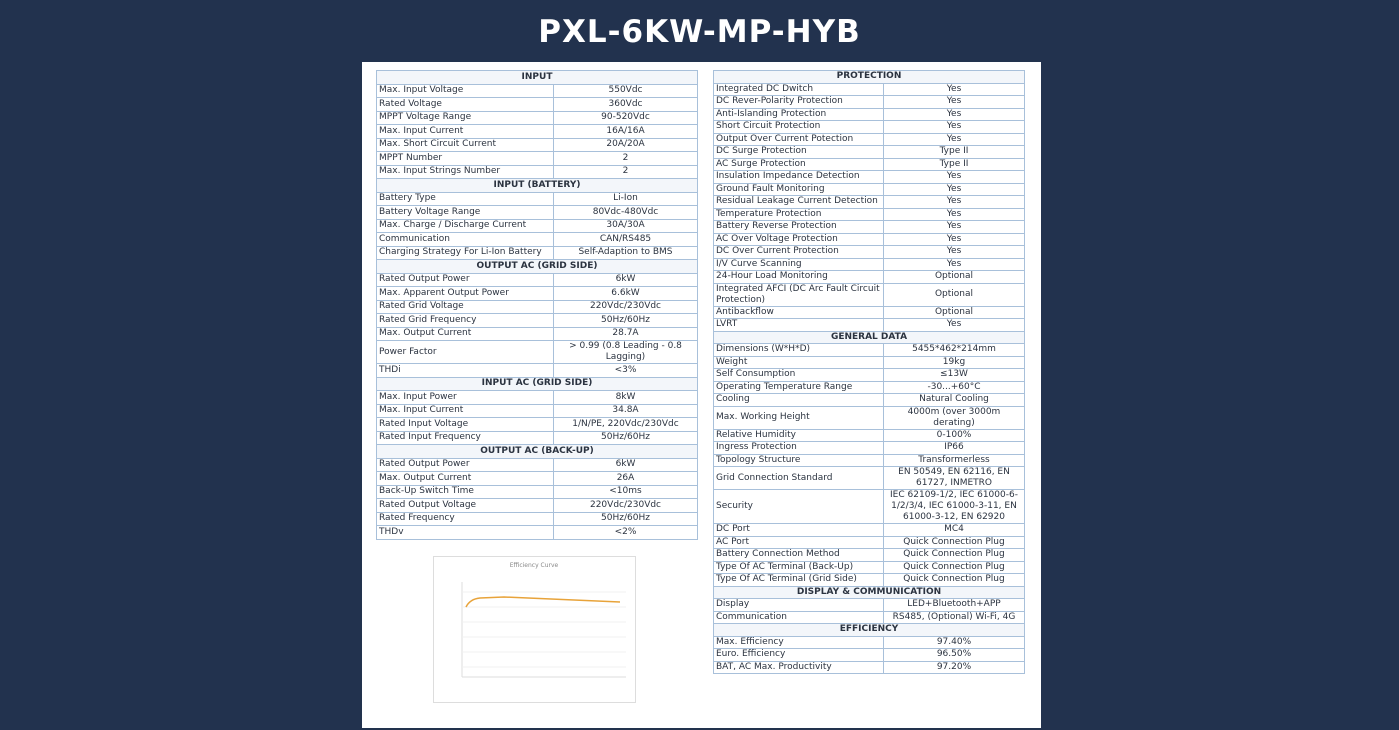  What do you see at coordinates (798, 139) in the screenshot?
I see `spec-label: Output Over Current Potection` at bounding box center [798, 139].